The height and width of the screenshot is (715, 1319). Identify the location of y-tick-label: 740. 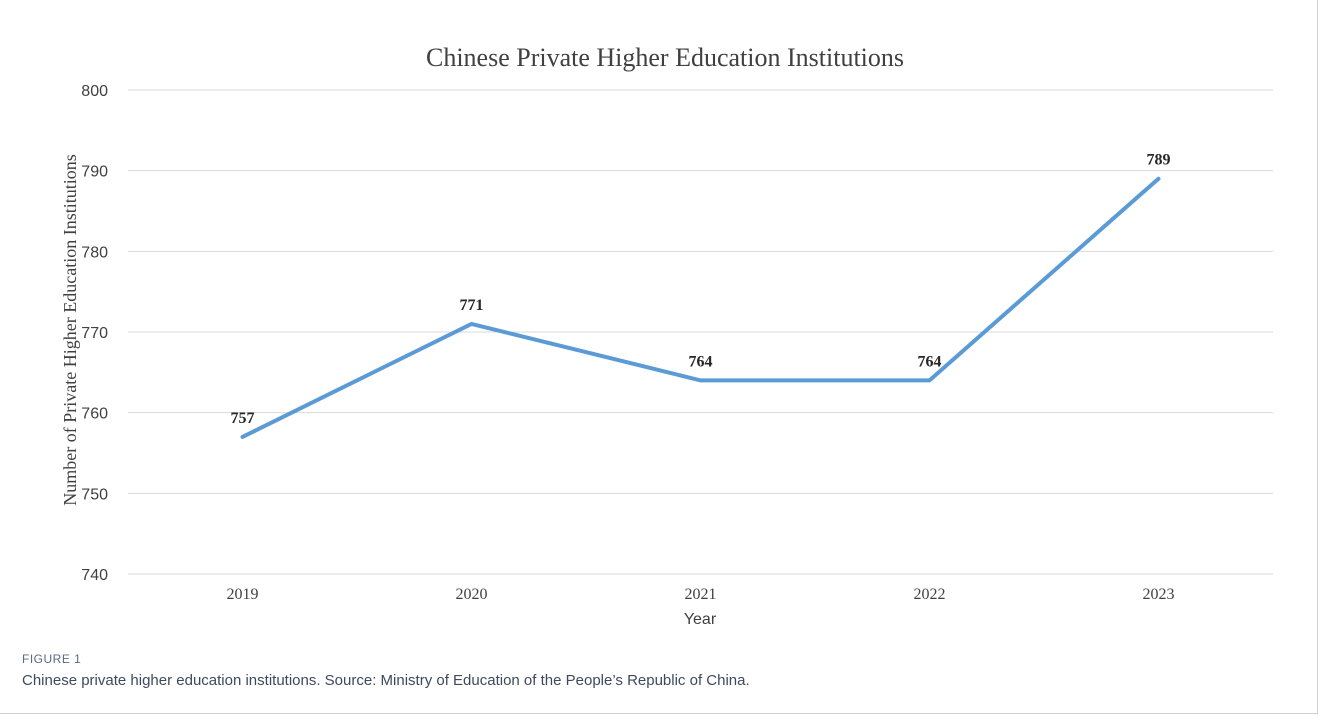
(94, 575).